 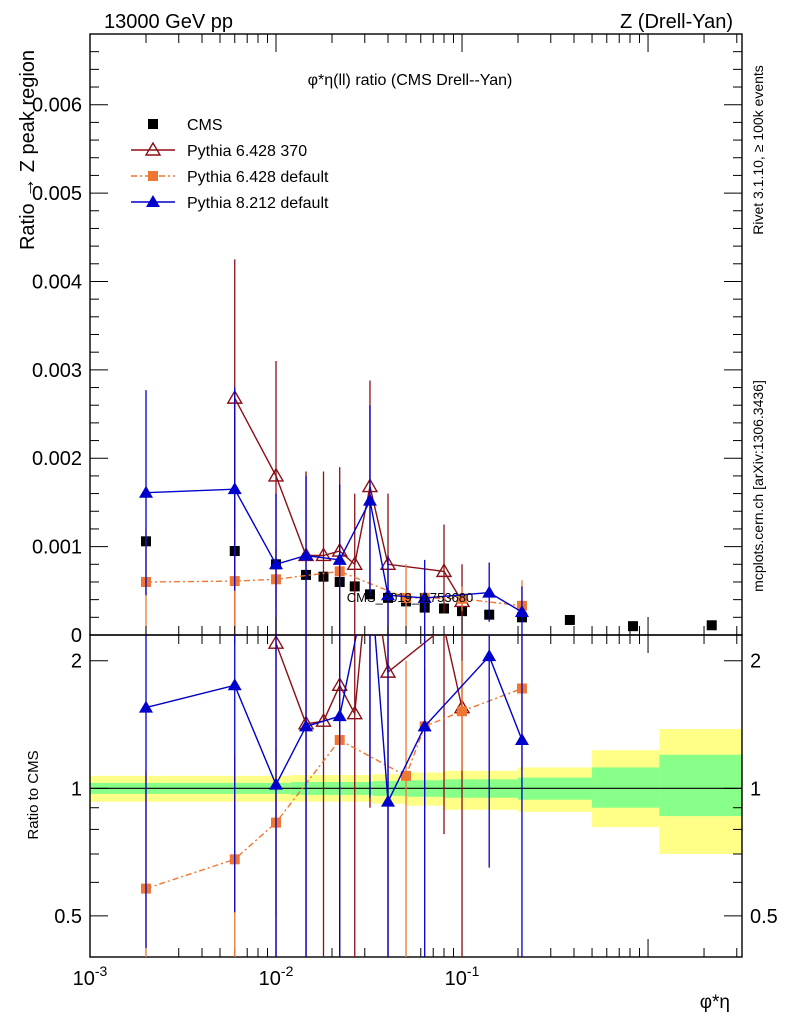 I want to click on series-pythia-8-212-default, so click(x=333, y=511).